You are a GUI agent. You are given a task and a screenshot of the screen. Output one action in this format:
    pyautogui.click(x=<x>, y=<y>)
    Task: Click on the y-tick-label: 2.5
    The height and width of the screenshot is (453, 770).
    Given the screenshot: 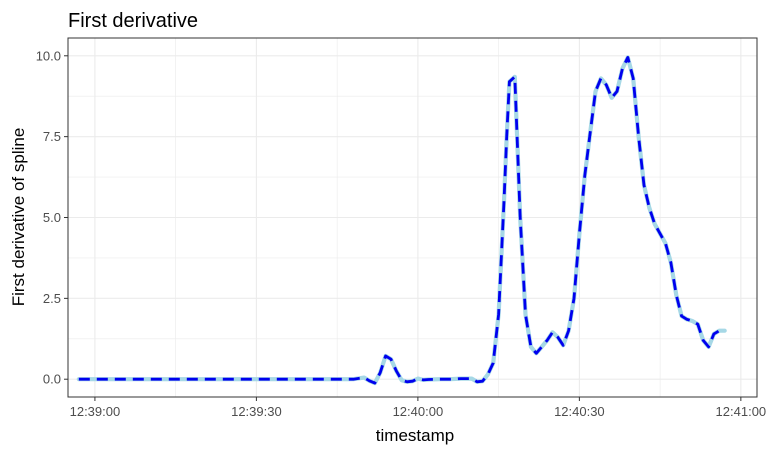 What is the action you would take?
    pyautogui.click(x=52, y=298)
    